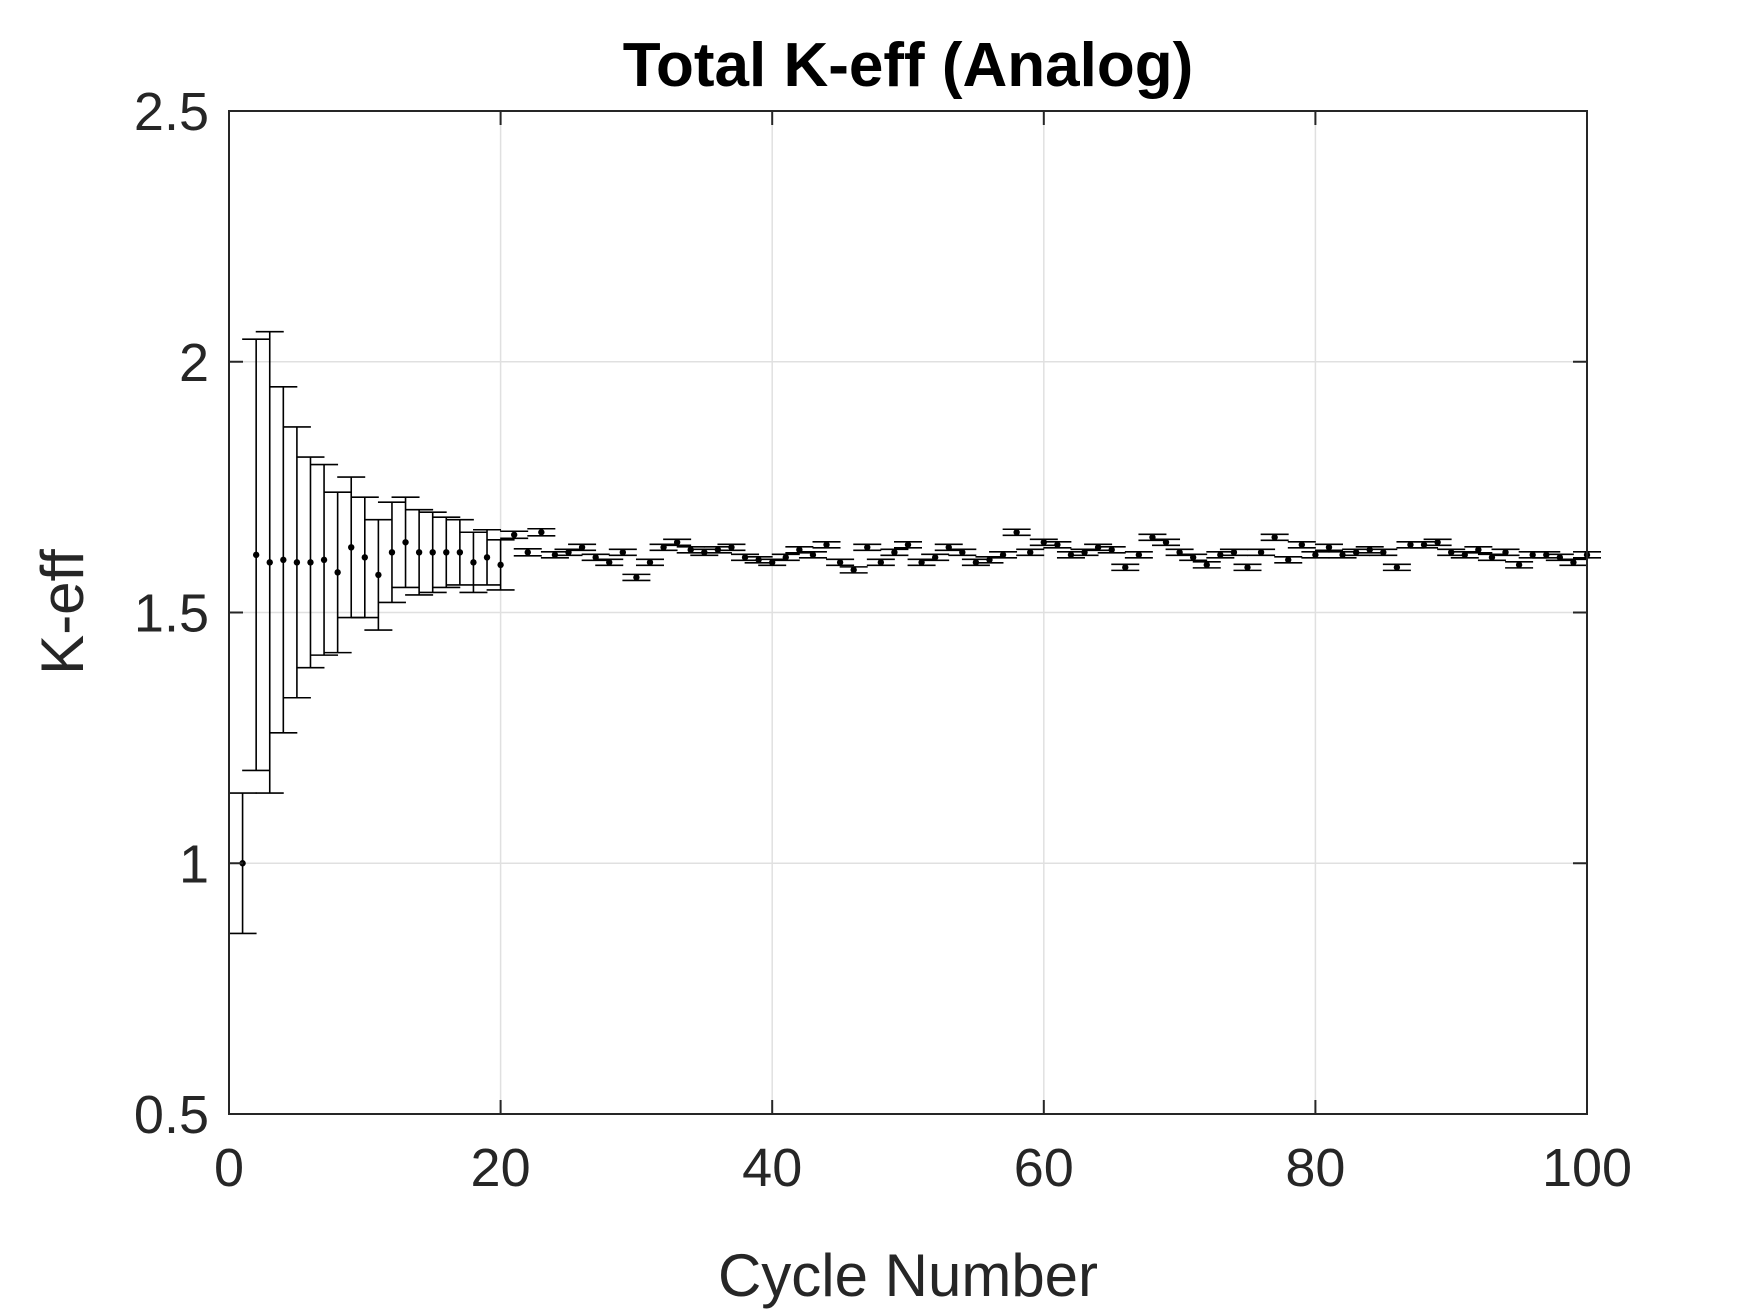 The width and height of the screenshot is (1750, 1313). Describe the element at coordinates (908, 65) in the screenshot. I see `chart-title: Total K-eff (Analog)` at that location.